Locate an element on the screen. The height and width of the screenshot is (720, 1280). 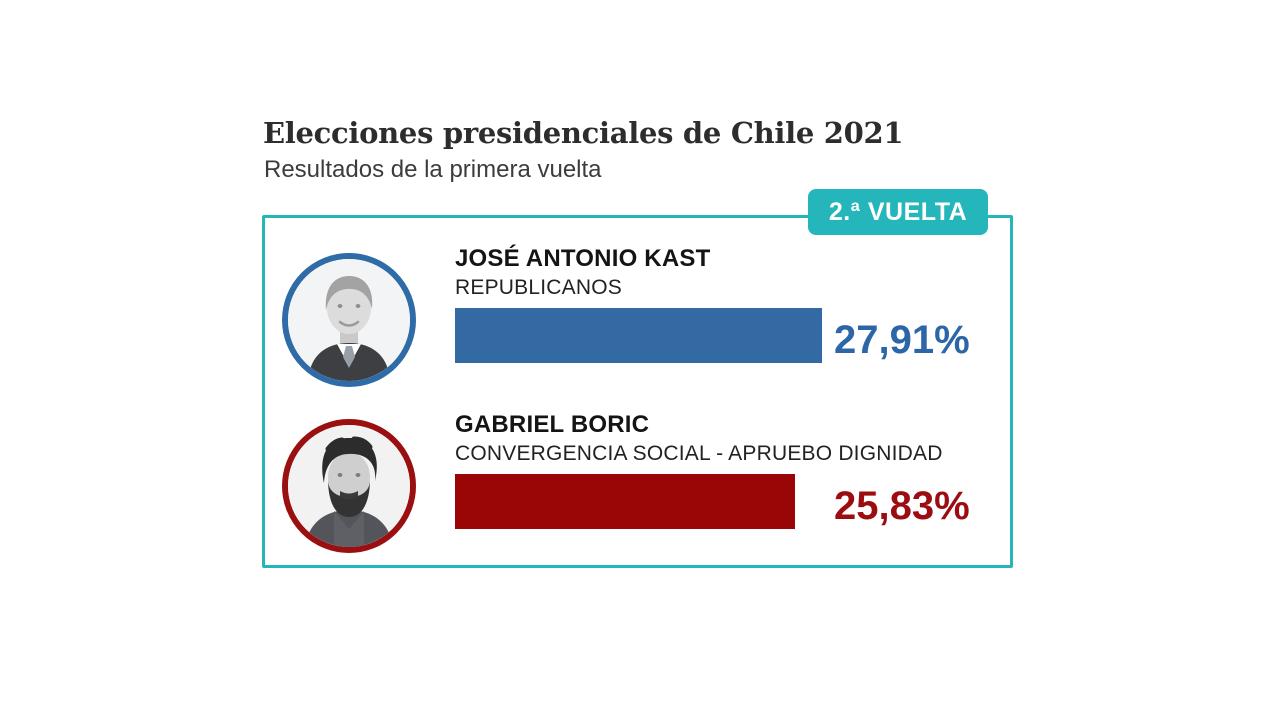
candidate-name: GABRIEL BORIC is located at coordinates (552, 424).